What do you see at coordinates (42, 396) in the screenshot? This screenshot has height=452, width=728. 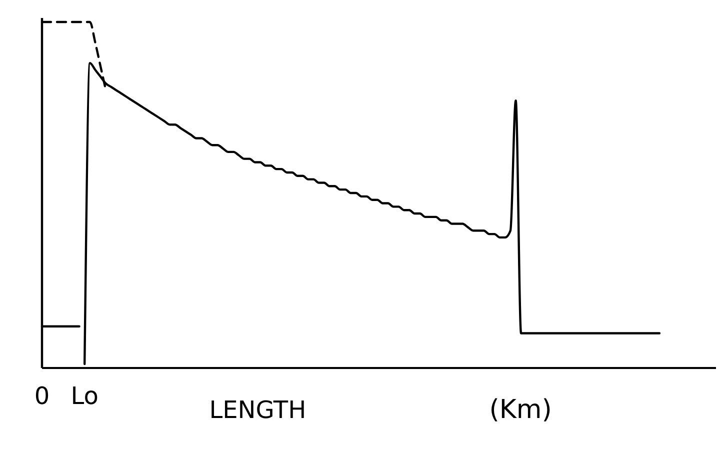 I see `x-tick-label: 0` at bounding box center [42, 396].